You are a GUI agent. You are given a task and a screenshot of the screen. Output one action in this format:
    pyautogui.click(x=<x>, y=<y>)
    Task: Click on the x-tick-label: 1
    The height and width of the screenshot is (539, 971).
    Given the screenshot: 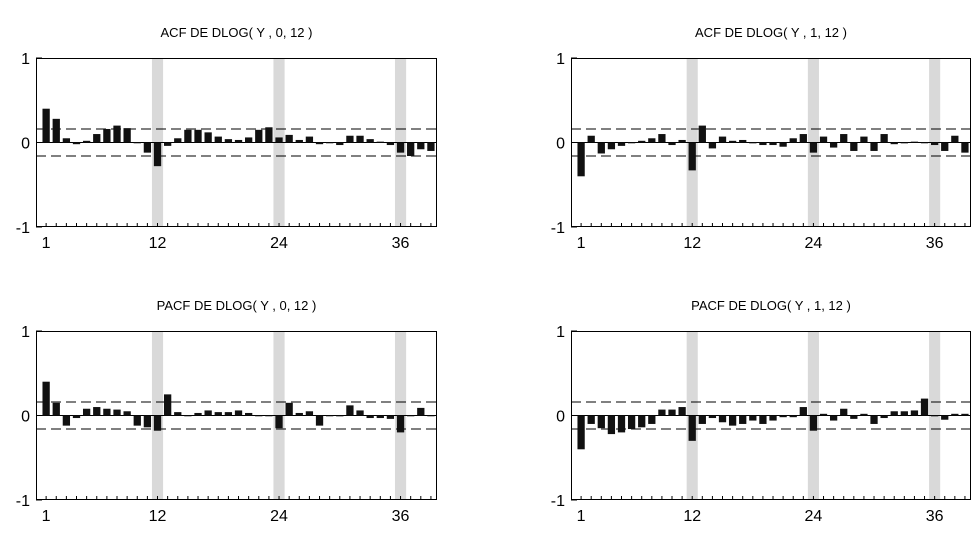 What is the action you would take?
    pyautogui.click(x=46, y=516)
    